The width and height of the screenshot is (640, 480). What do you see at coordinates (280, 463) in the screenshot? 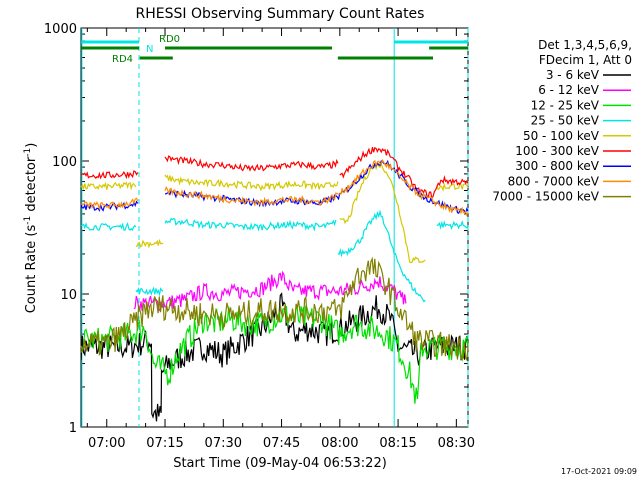
I see `x-axis-label: Start Time (09-May-04 06:53:22)` at bounding box center [280, 463].